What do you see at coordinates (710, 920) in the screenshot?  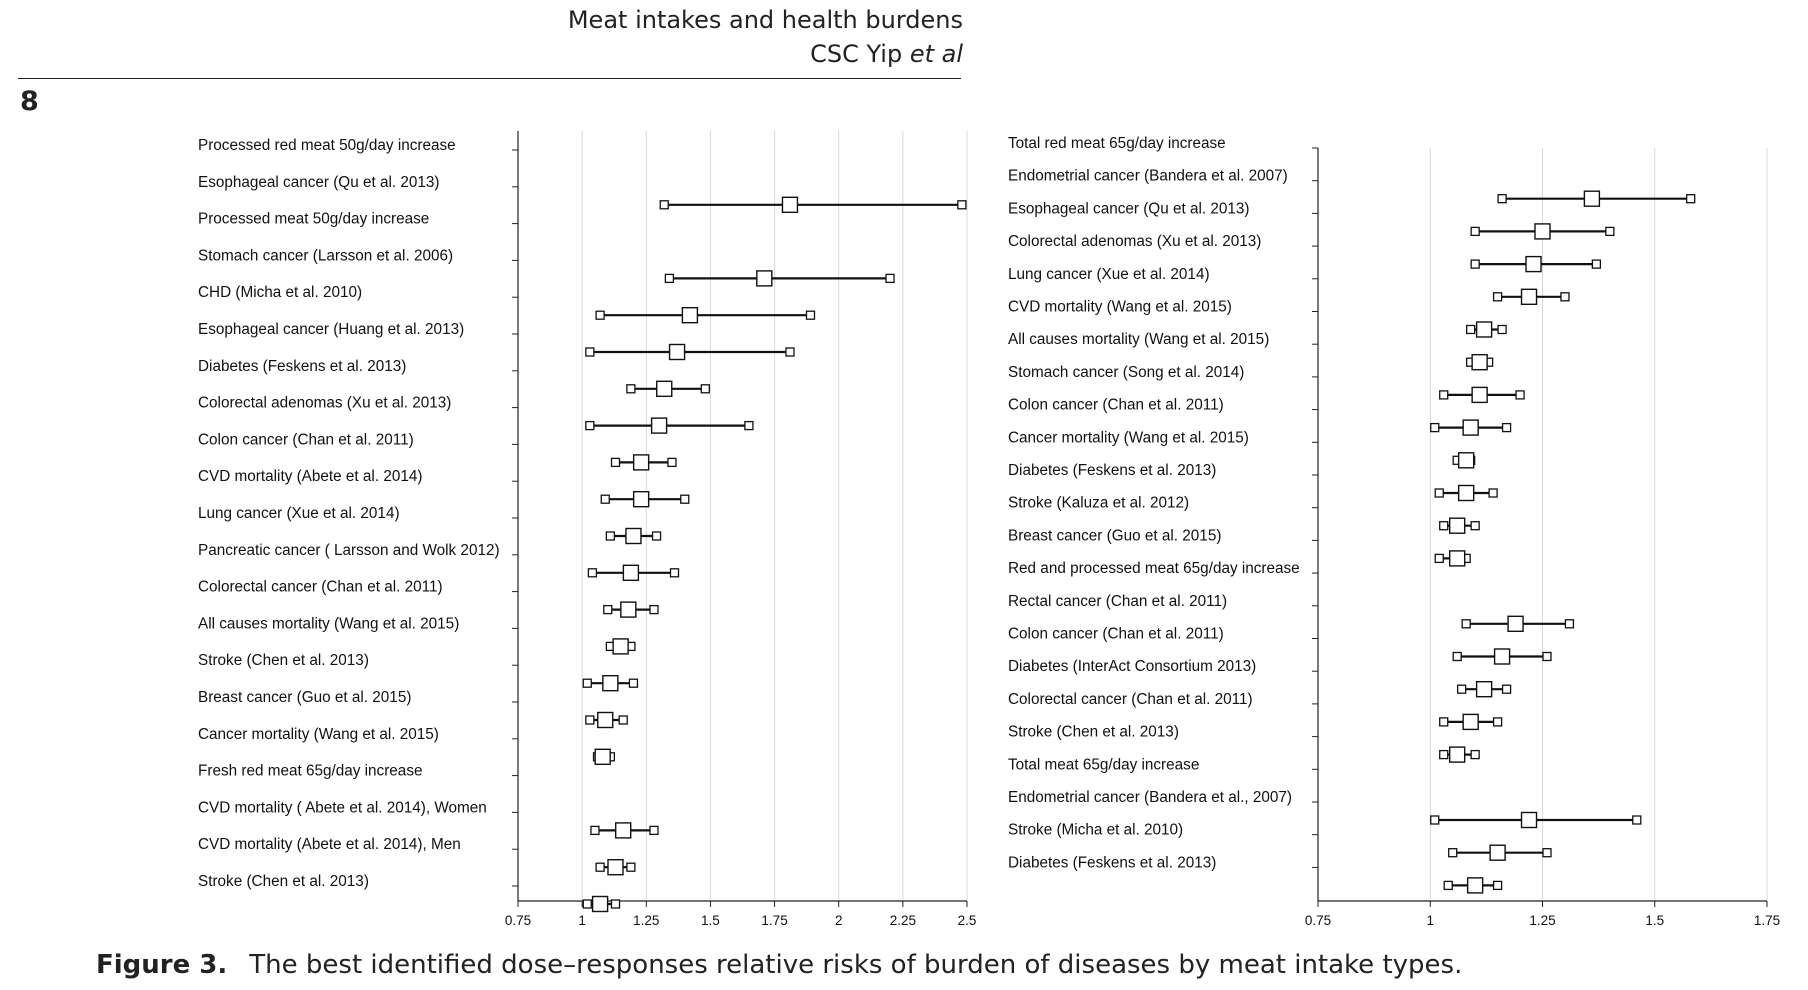 I see `x-tick-label: 1.5` at bounding box center [710, 920].